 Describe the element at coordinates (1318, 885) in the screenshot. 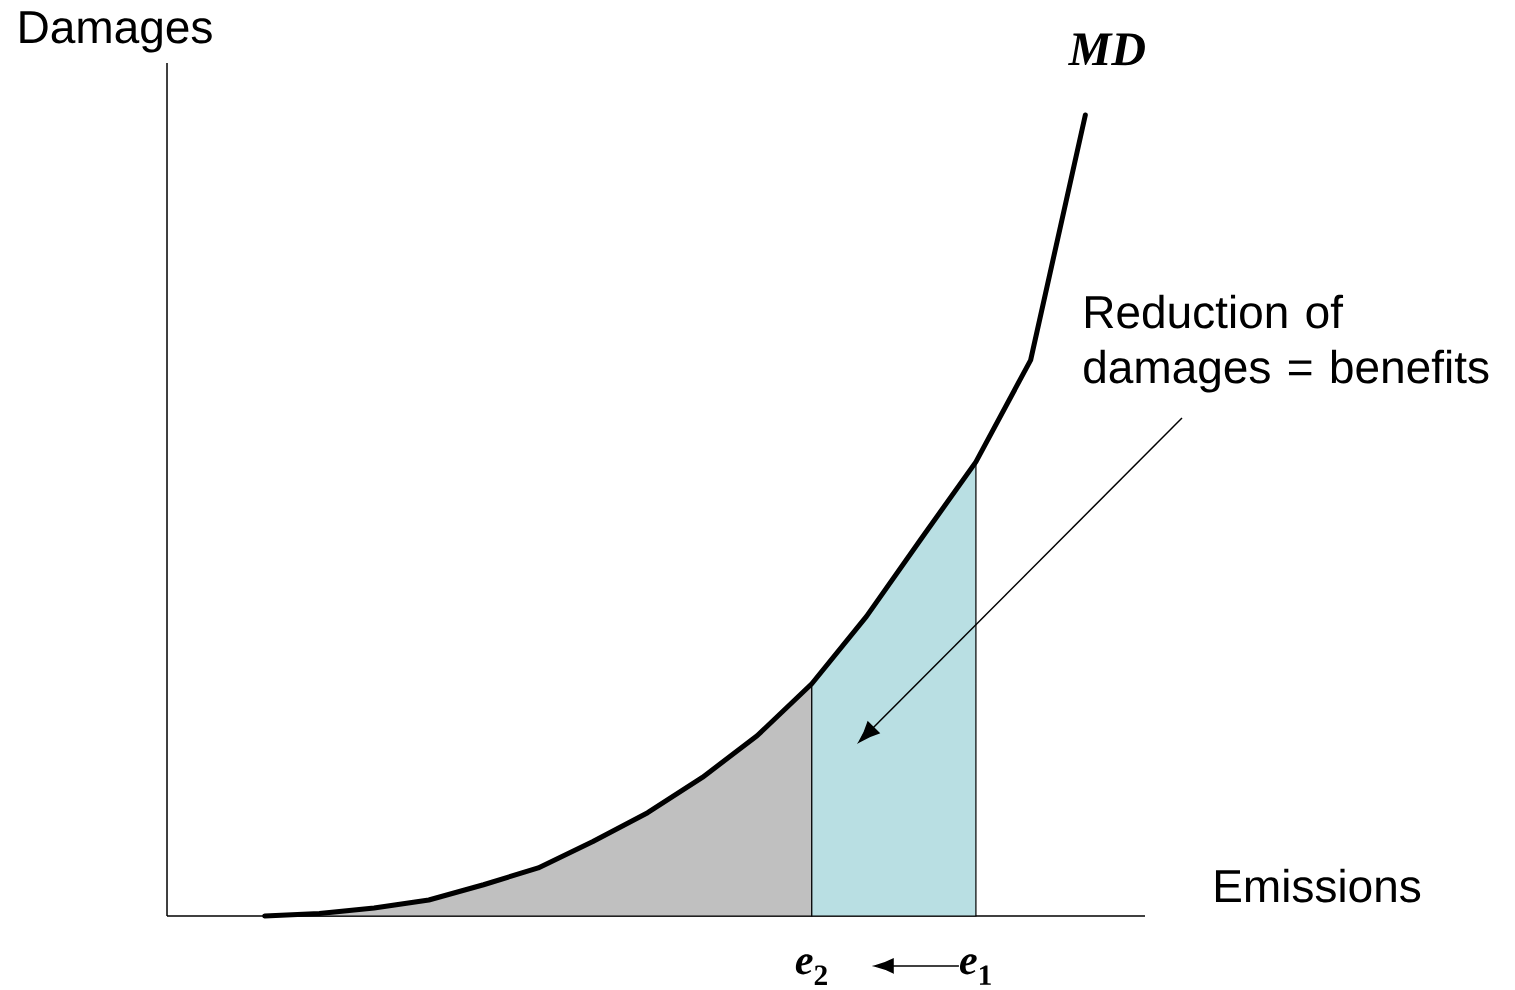

I see `x-axis-title: Emissions` at that location.